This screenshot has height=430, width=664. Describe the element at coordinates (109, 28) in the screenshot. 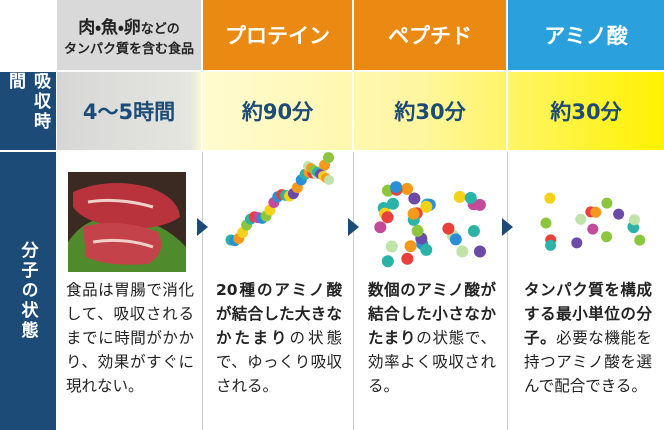

I see `header-title-bold: 肉・魚・卵` at that location.